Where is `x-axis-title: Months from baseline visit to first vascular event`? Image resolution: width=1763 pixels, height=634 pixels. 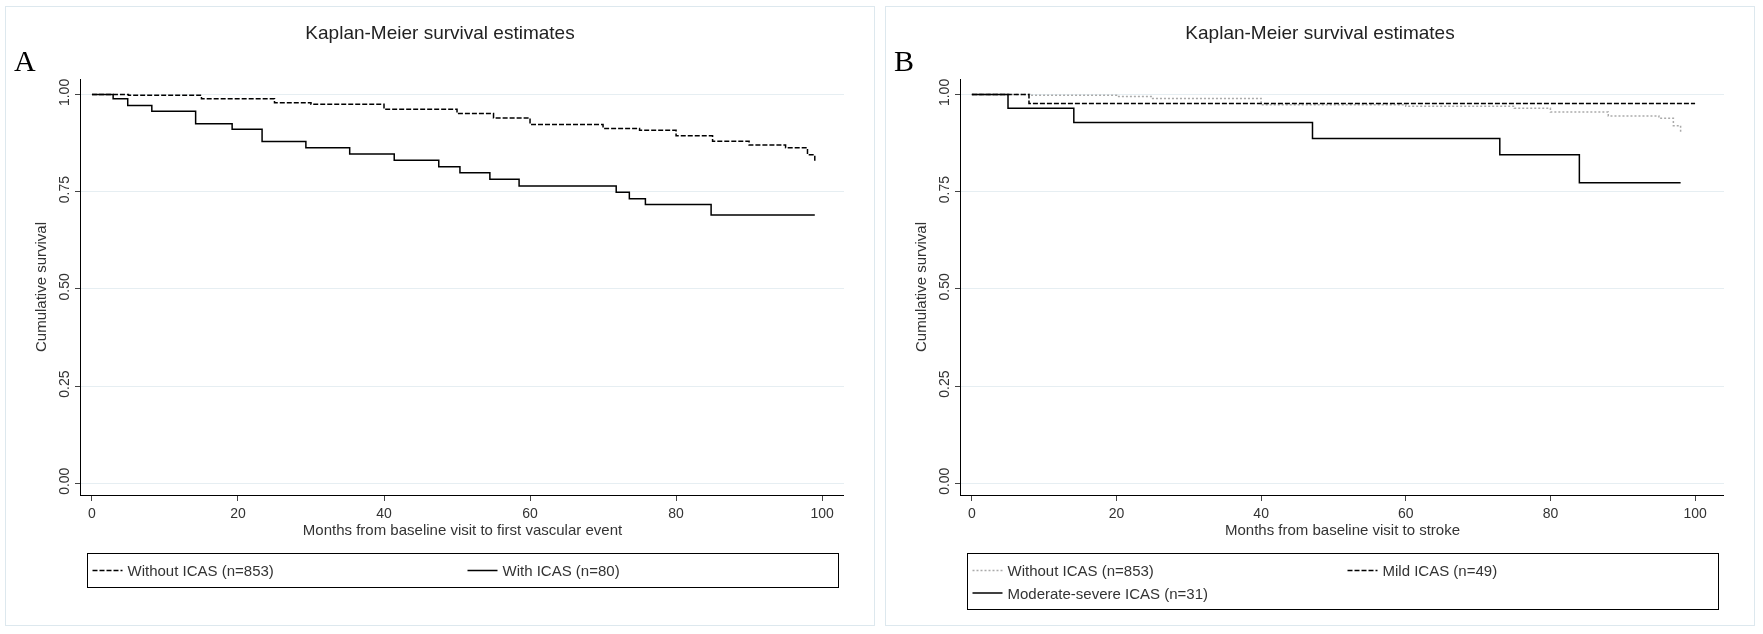 x-axis-title: Months from baseline visit to first vascular event is located at coordinates (462, 529).